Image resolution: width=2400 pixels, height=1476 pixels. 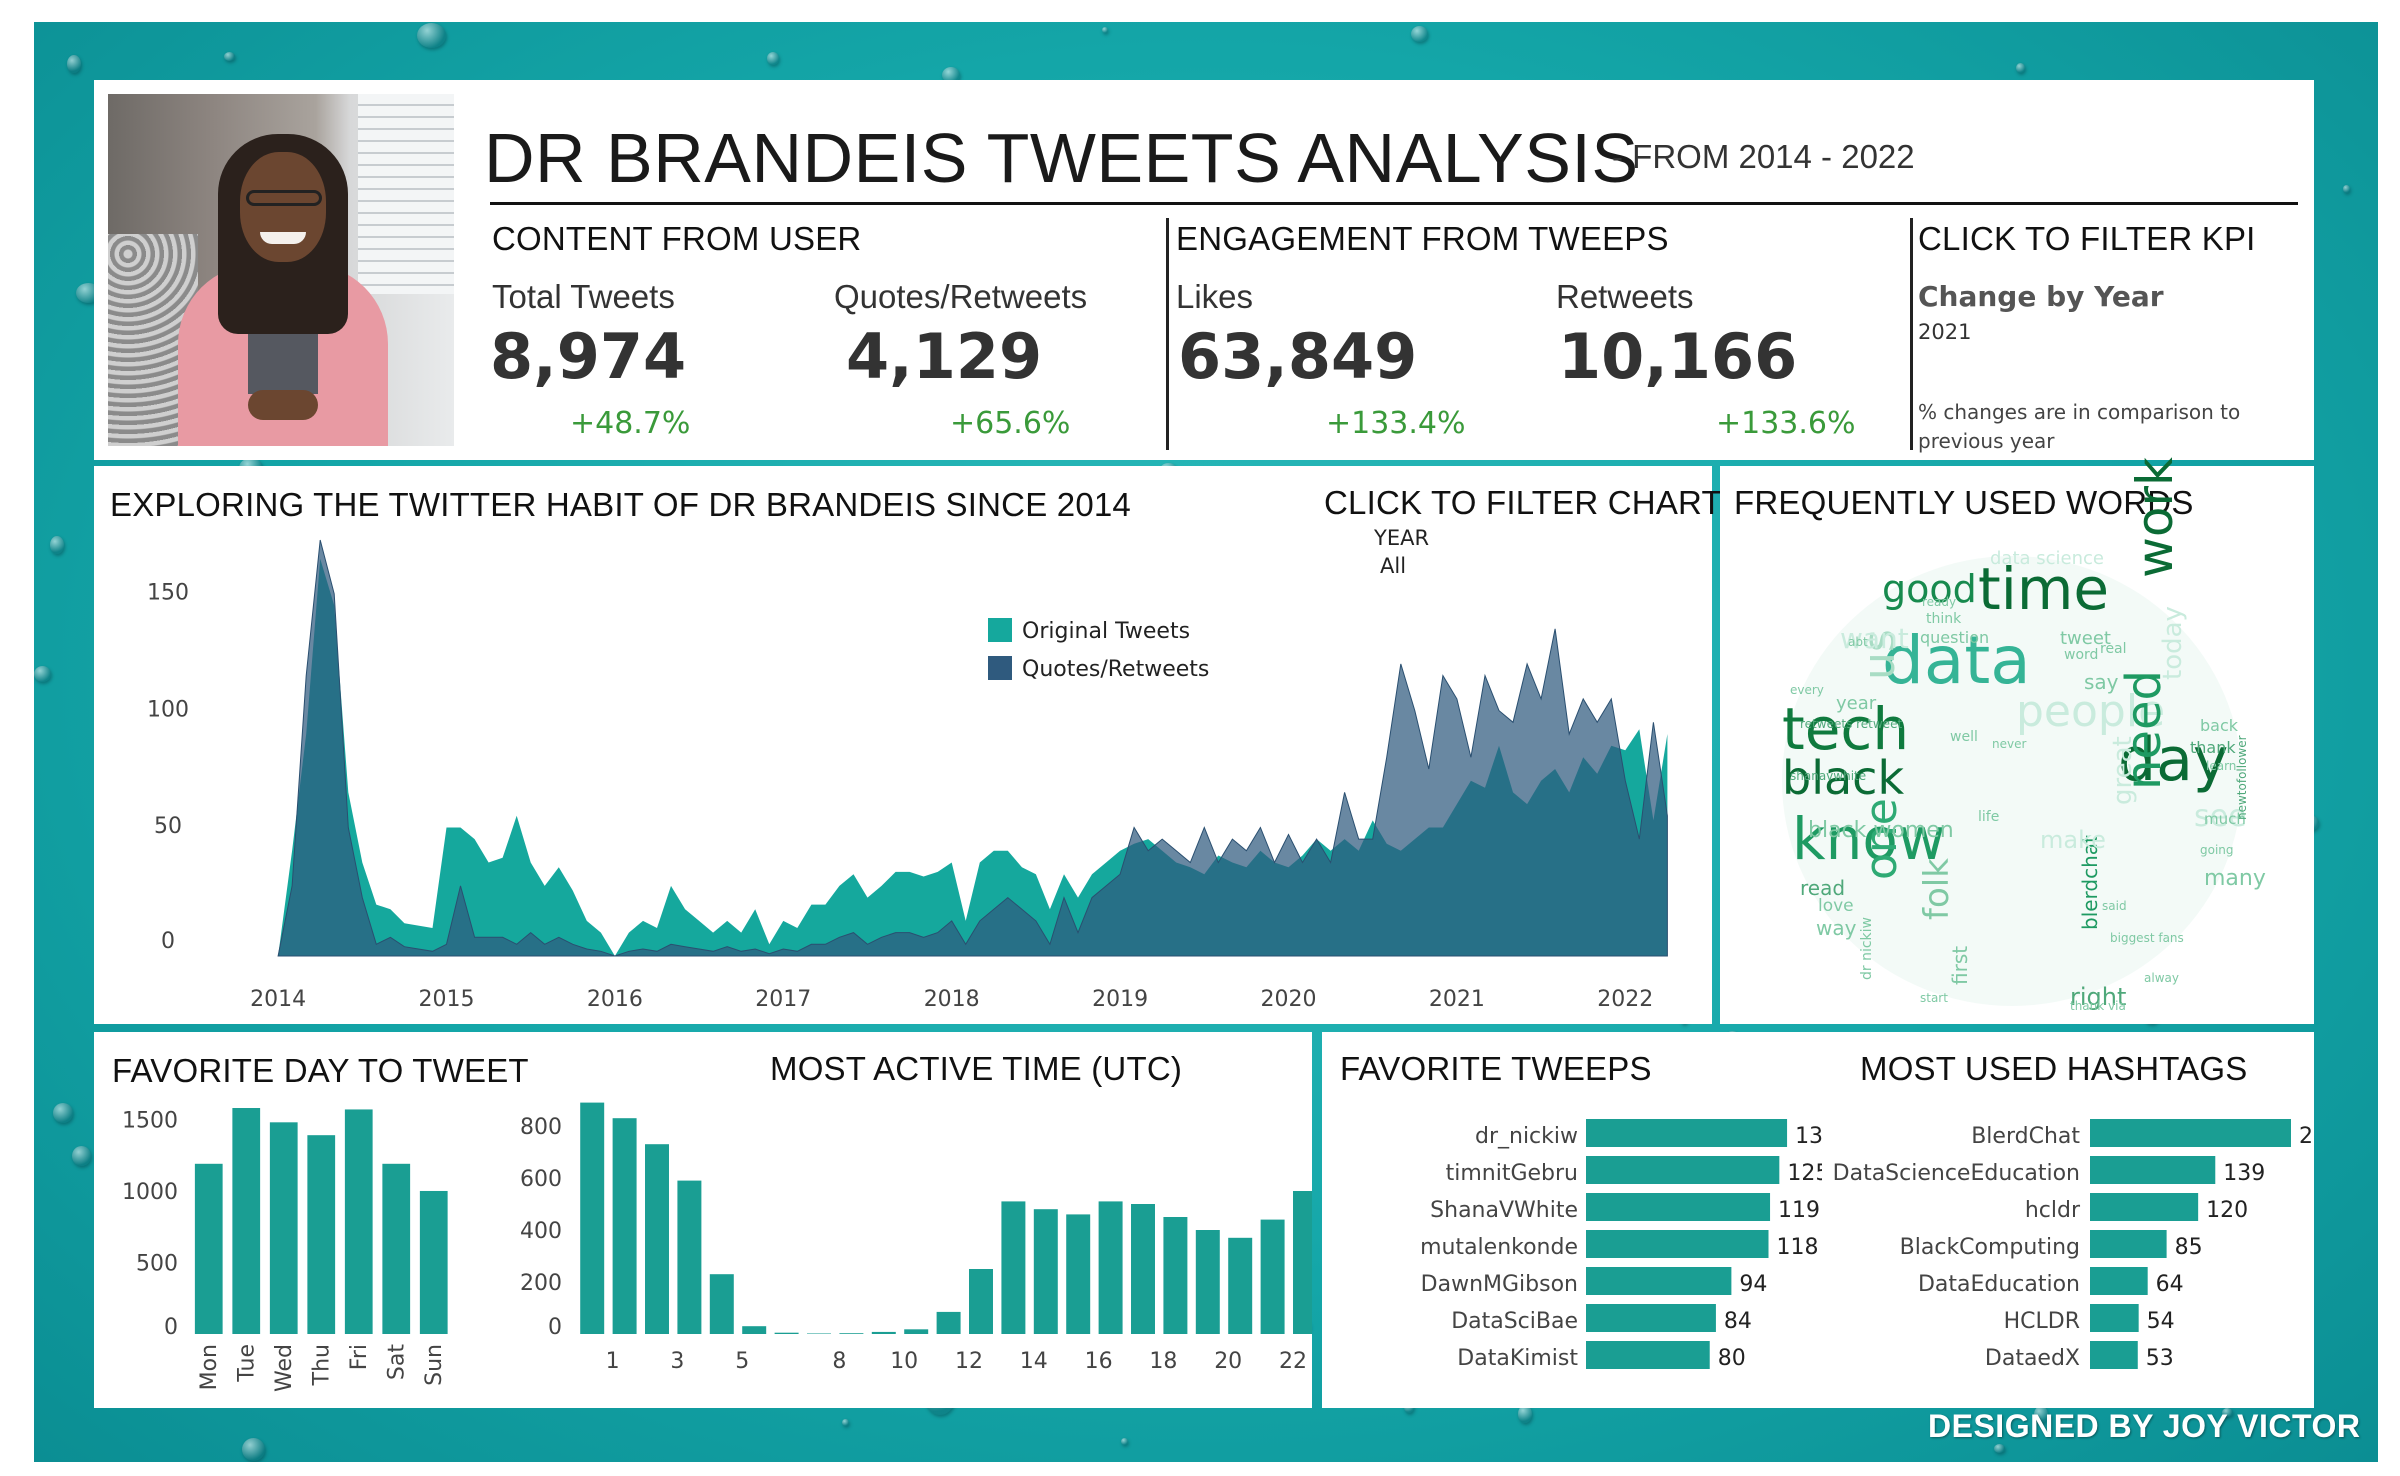 What do you see at coordinates (613, 1361) in the screenshot?
I see `x-tick-label: 1` at bounding box center [613, 1361].